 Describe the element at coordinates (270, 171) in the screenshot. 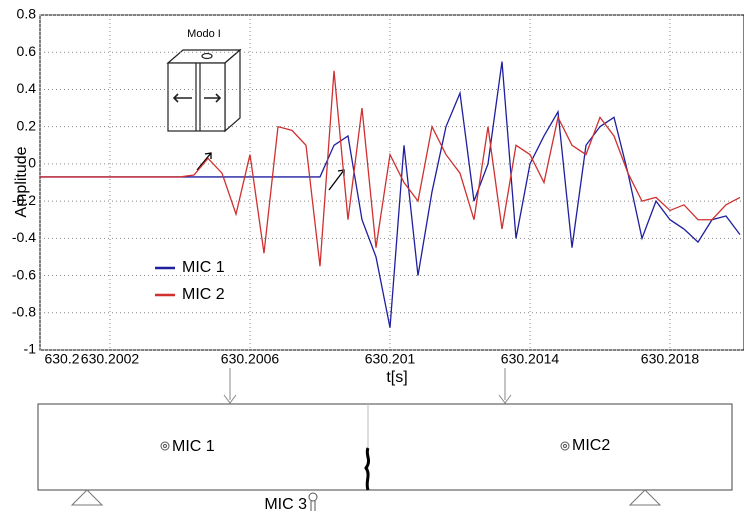

I see `arrow-annotation` at that location.